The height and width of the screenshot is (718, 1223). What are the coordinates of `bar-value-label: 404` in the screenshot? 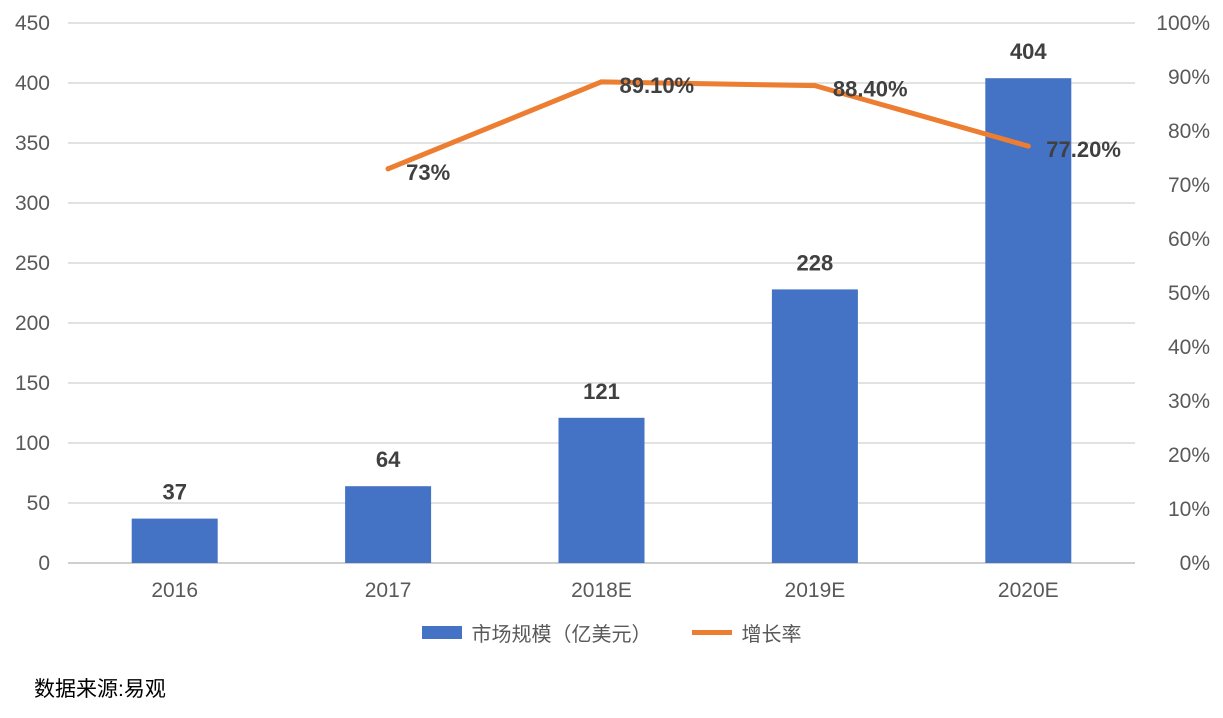 It's located at (1028, 51).